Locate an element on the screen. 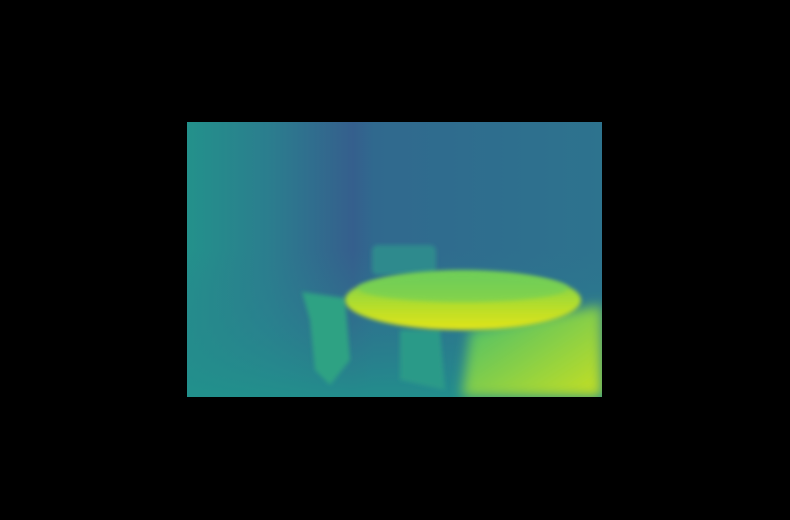 The image size is (790, 520). table-highlight is located at coordinates (463, 288).